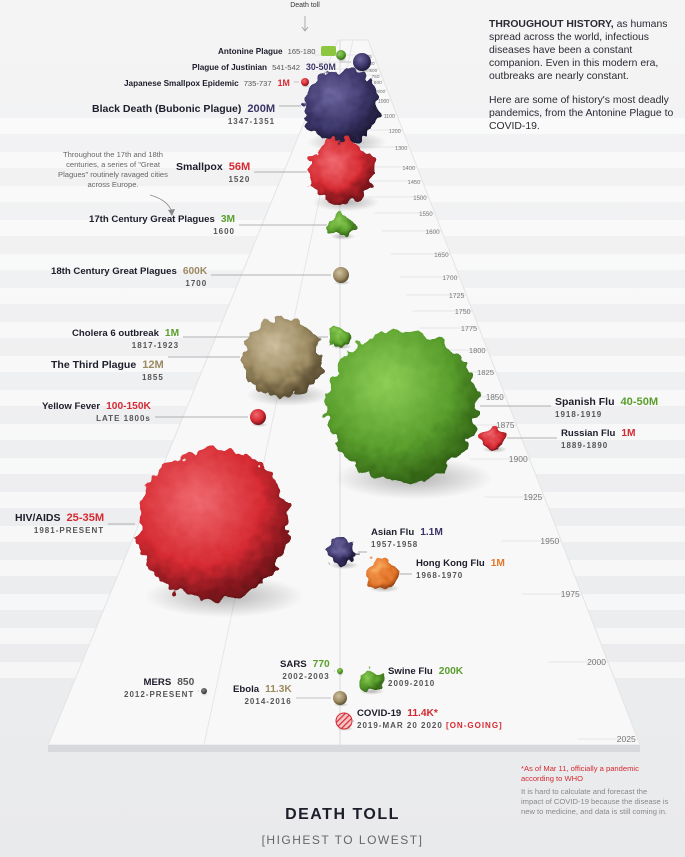 This screenshot has height=857, width=685. I want to click on bubble-the-third-plague, so click(282, 357).